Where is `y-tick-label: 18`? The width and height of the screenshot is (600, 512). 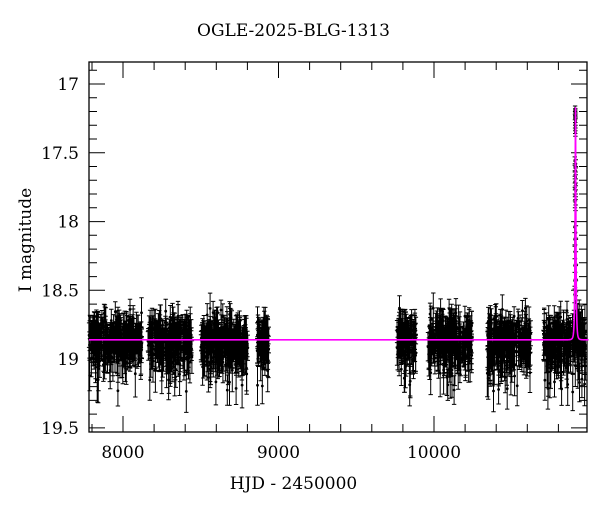
y-tick-label: 18 is located at coordinates (68, 223).